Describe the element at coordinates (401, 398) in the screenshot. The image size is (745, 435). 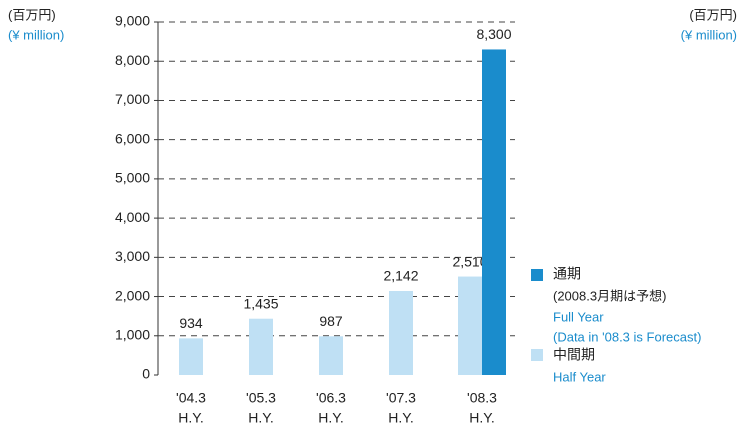
I see `x-tick-label: '07.3` at that location.